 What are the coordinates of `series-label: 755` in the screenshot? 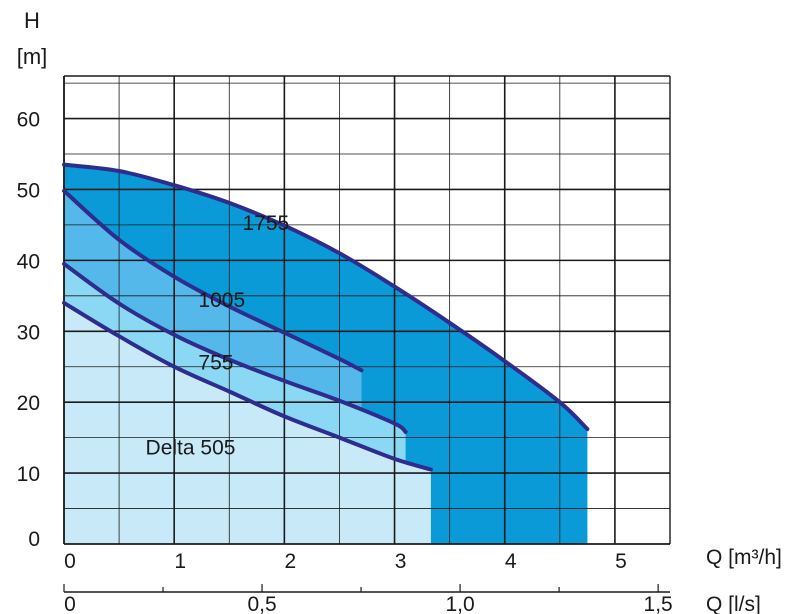 It's located at (215, 363).